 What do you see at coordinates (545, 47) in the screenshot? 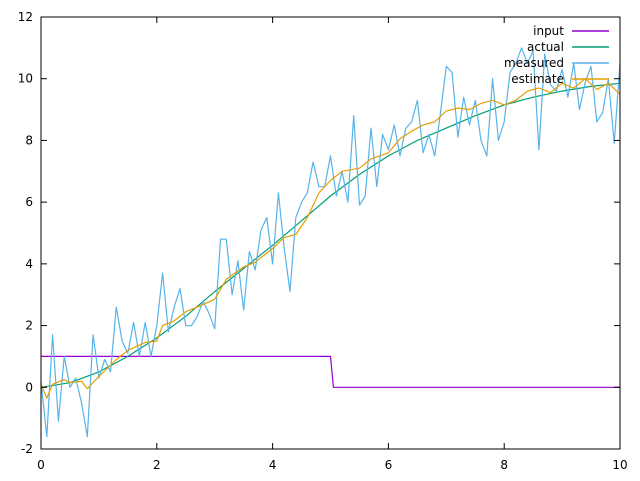
I see `legend-label-actual: actual` at bounding box center [545, 47].